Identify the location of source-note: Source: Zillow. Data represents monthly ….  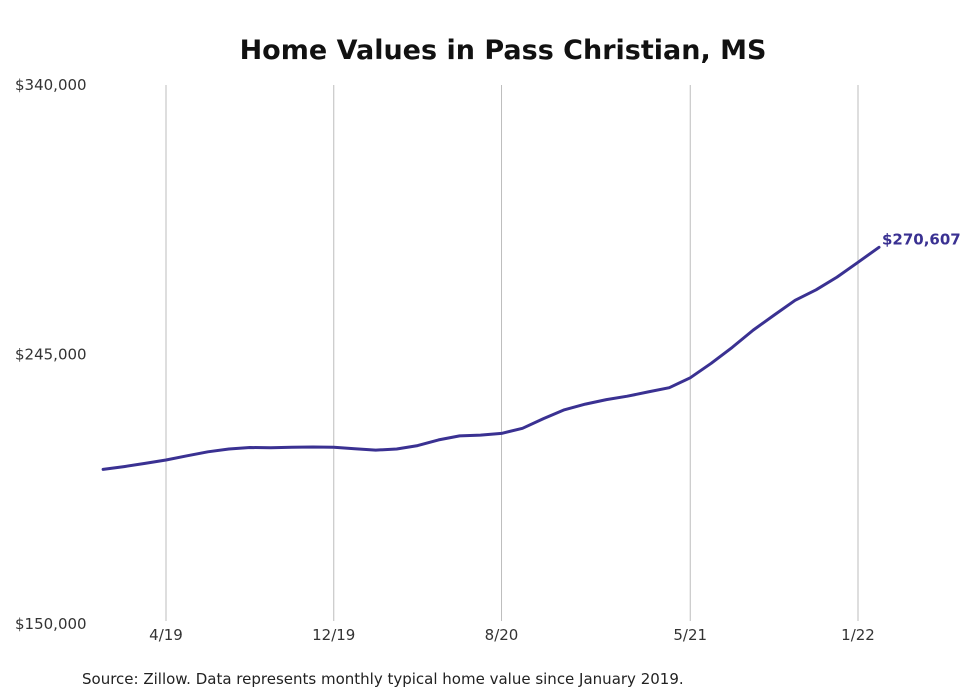
(383, 679).